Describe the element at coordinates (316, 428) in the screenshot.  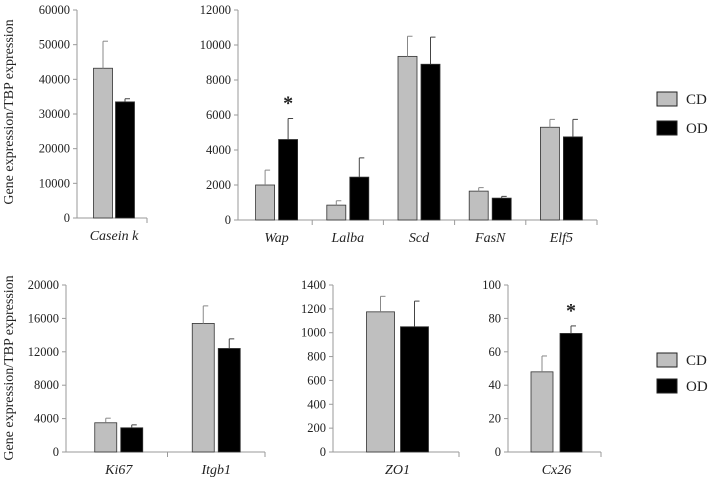
I see `y-tick-label: 200` at that location.